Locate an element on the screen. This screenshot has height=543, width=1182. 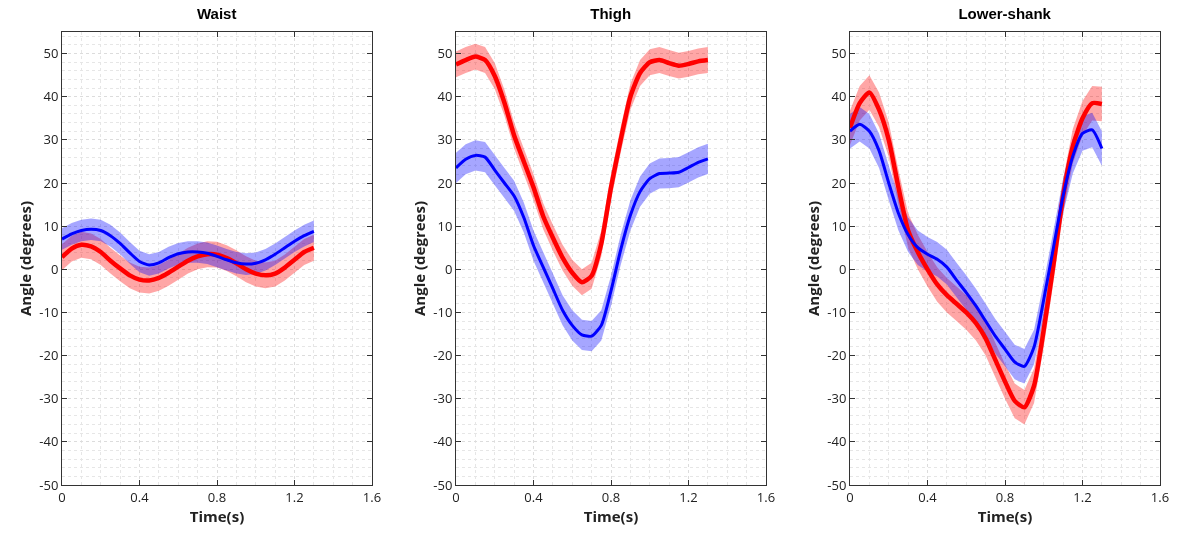
chart-title: Waist is located at coordinates (216, 13).